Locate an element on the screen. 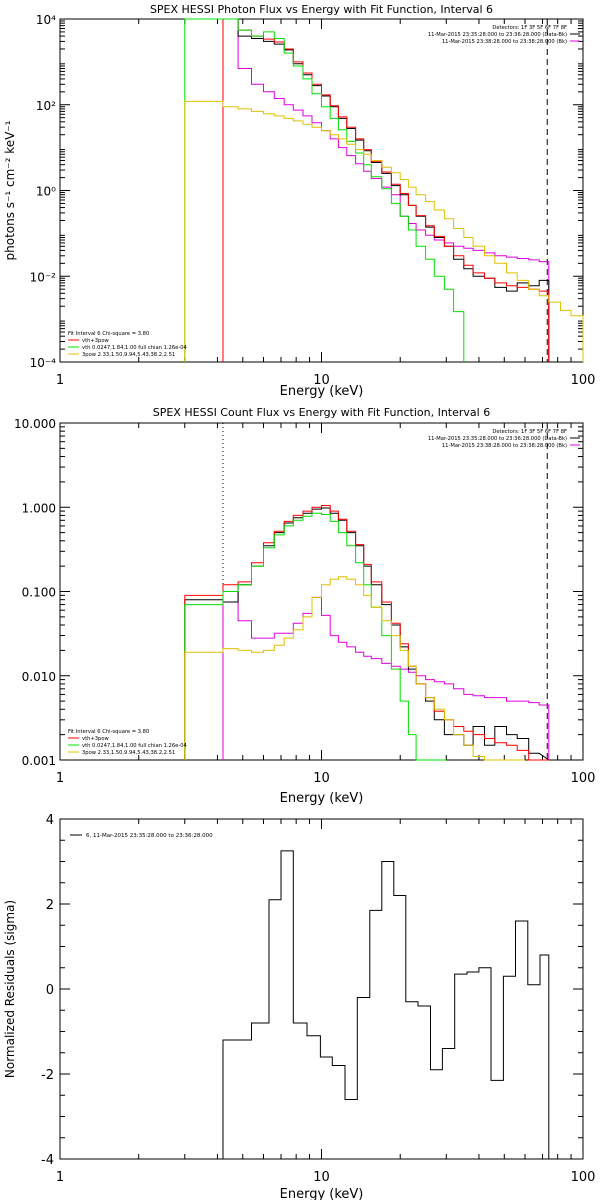  y-tick-label: 10² is located at coordinates (46, 106).